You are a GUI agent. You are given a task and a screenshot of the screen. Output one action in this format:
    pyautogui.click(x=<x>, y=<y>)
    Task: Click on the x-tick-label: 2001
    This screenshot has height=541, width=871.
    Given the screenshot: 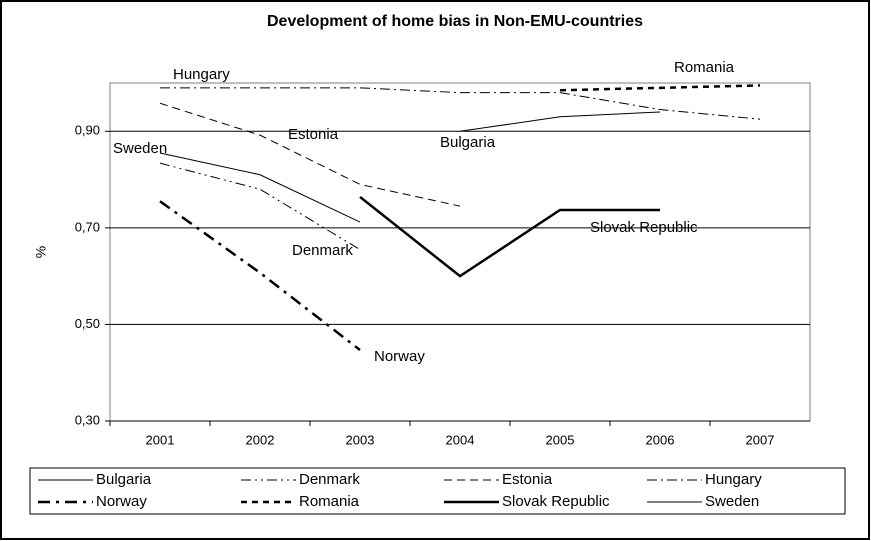 What is the action you would take?
    pyautogui.click(x=160, y=439)
    